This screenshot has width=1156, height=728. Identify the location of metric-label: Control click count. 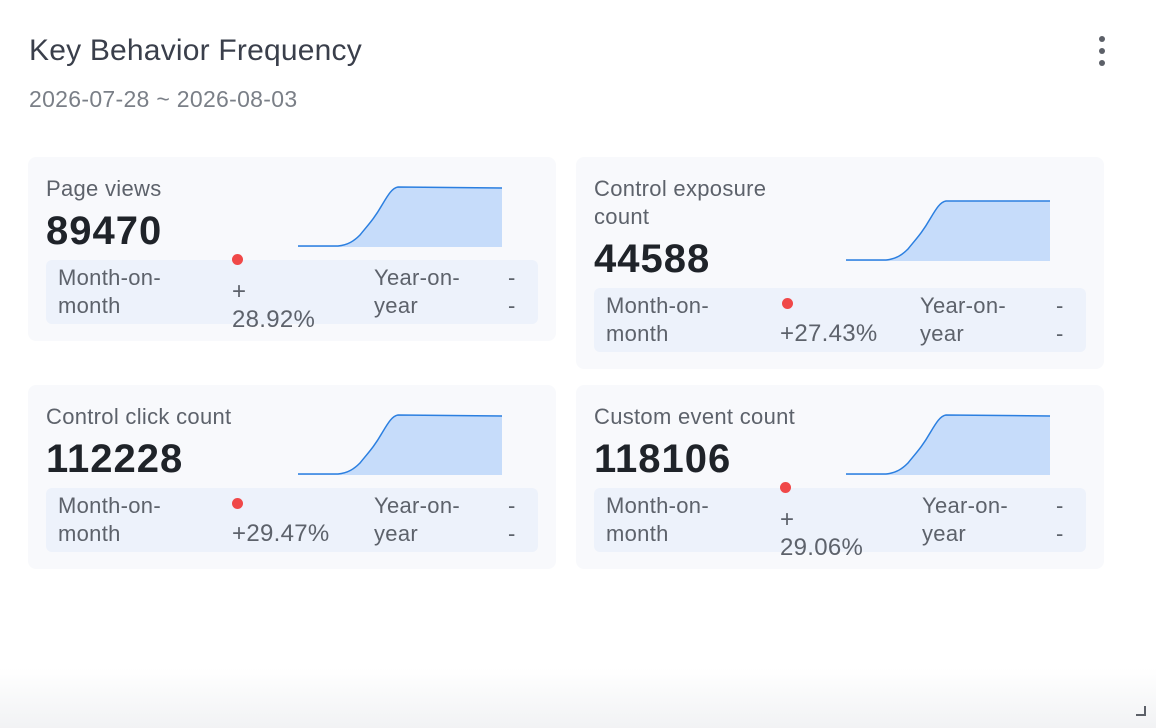
(139, 416).